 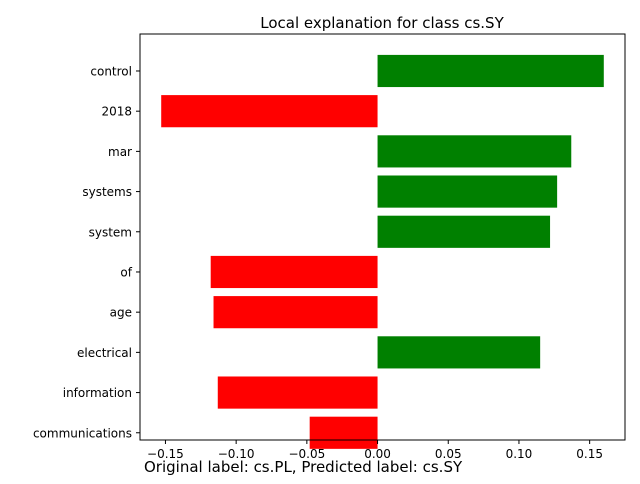 What do you see at coordinates (116, 112) in the screenshot?
I see `y-tick-label: 2018` at bounding box center [116, 112].